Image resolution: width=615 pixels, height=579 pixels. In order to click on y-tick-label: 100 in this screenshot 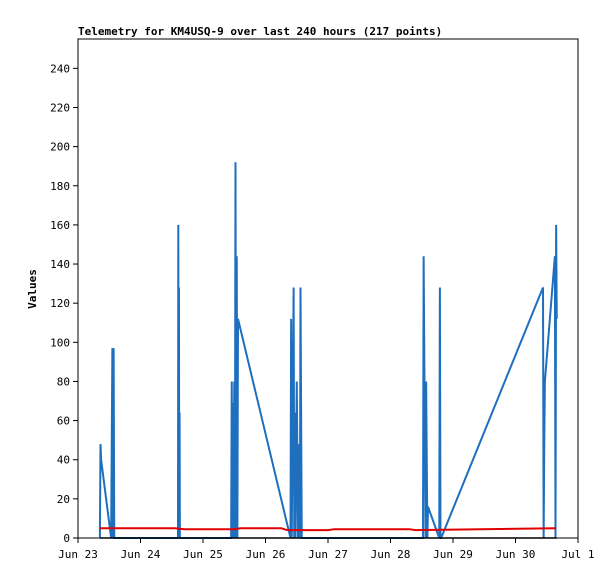, I will do `click(60, 342)`.